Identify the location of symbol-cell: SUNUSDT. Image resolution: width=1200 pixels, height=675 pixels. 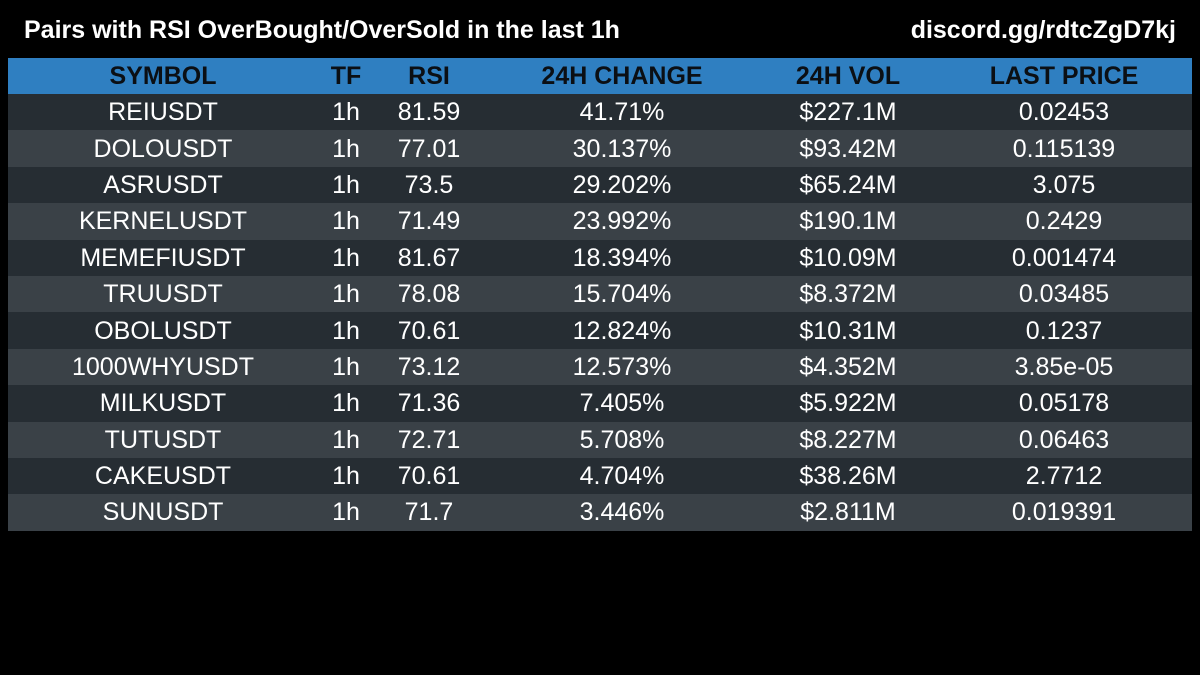
(163, 512).